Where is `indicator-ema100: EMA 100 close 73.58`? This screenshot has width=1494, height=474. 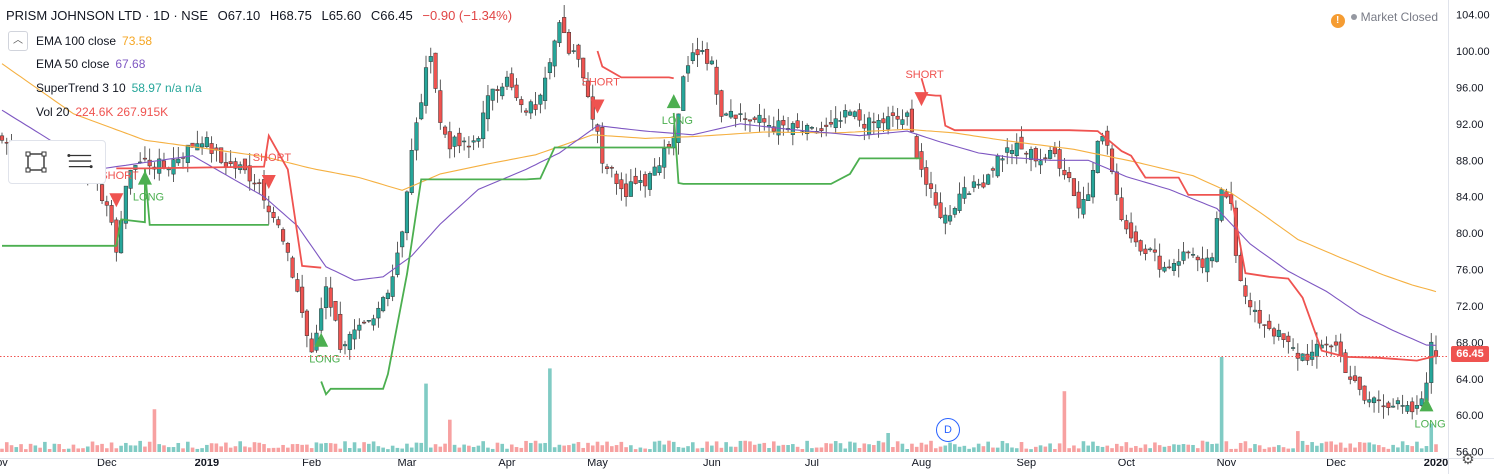
indicator-ema100: EMA 100 close 73.58 is located at coordinates (94, 41).